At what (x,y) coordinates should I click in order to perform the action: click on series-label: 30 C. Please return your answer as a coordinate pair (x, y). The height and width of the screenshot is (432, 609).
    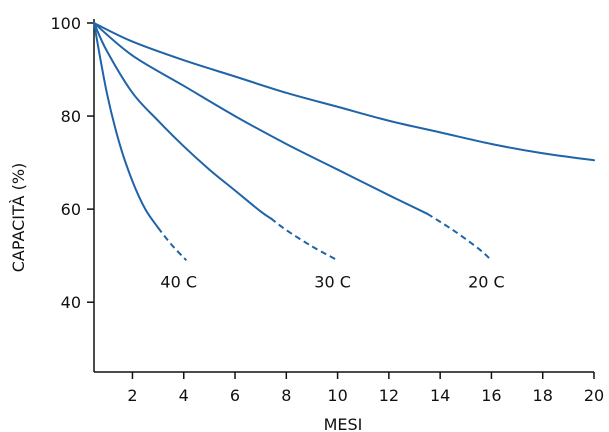
    Looking at the image, I should click on (332, 281).